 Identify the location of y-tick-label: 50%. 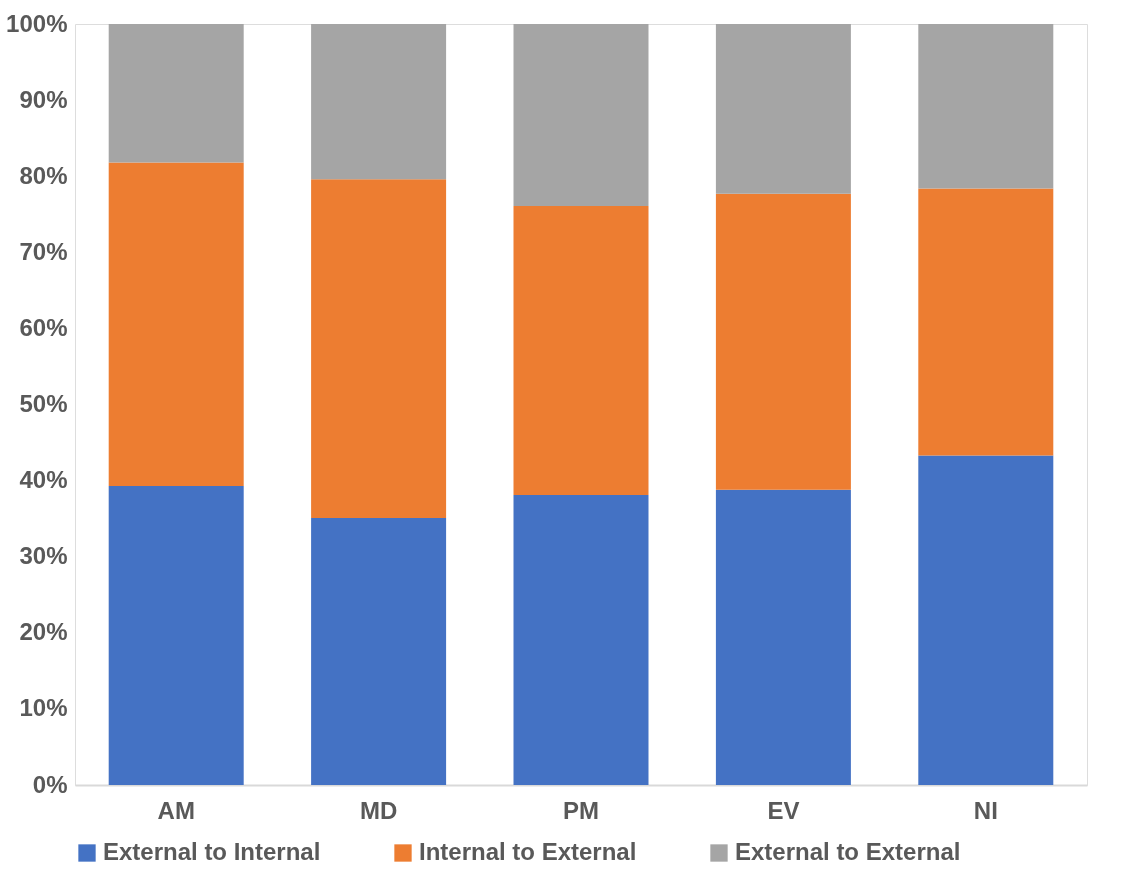
(43, 403).